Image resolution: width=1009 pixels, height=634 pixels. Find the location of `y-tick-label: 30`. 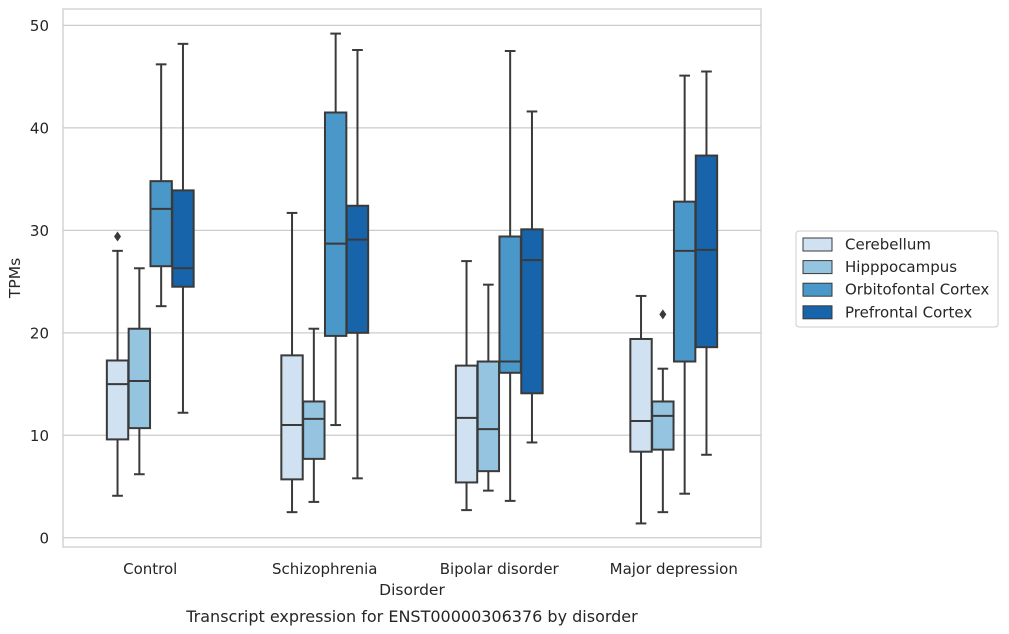

y-tick-label: 30 is located at coordinates (39, 231).